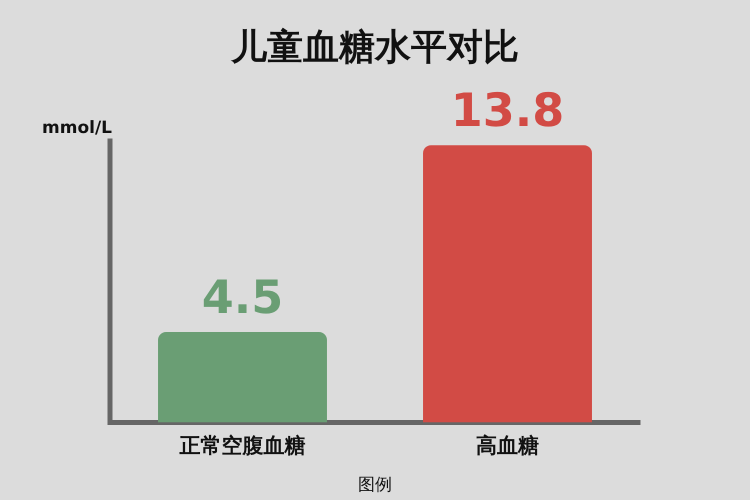 The image size is (750, 500). What do you see at coordinates (507, 110) in the screenshot?
I see `data-label: 13.8` at bounding box center [507, 110].